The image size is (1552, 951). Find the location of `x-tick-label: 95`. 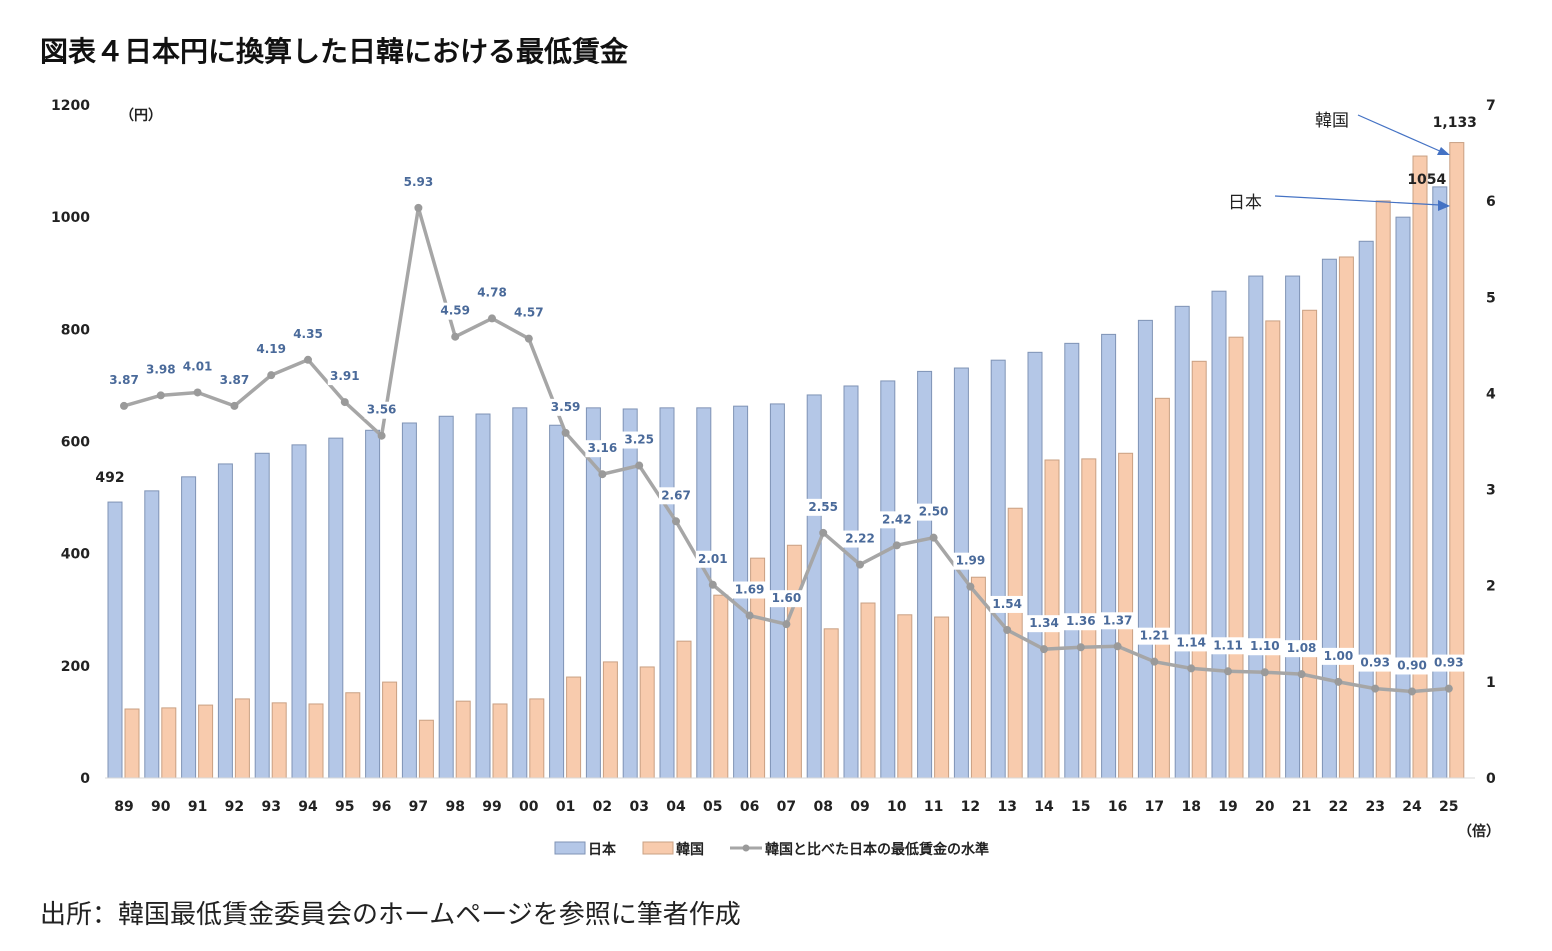

x-tick-label: 95 is located at coordinates (344, 807).